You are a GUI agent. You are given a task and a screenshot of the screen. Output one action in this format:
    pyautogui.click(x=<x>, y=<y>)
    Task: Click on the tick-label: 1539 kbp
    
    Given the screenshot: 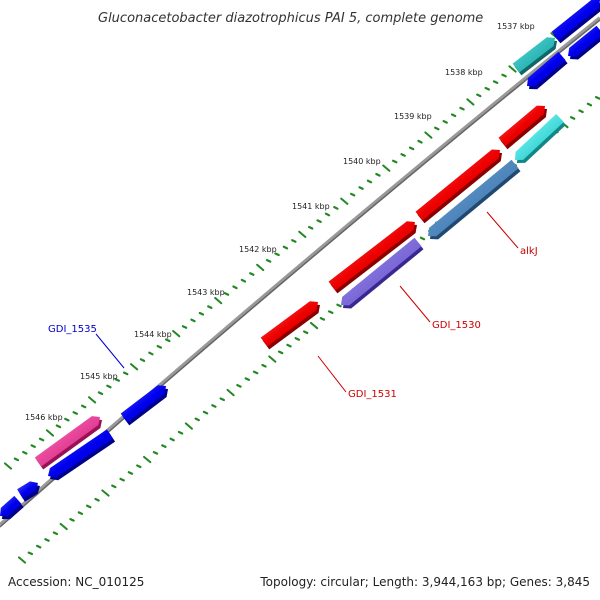 What is the action you would take?
    pyautogui.click(x=413, y=116)
    